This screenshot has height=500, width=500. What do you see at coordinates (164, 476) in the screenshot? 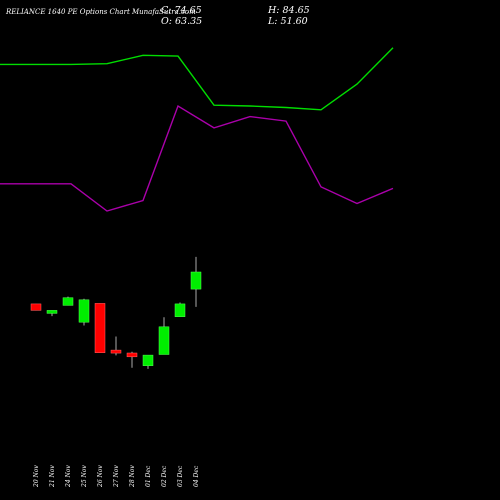
I see `x-tick-label: 02 Dec` at bounding box center [164, 476].